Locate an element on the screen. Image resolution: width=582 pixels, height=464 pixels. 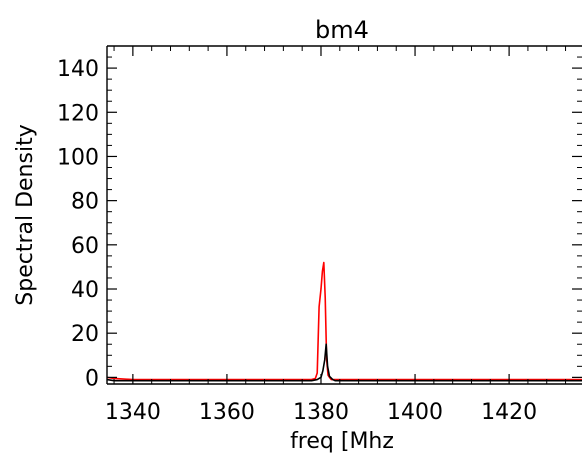
x-tick-label: 1340 is located at coordinates (133, 412).